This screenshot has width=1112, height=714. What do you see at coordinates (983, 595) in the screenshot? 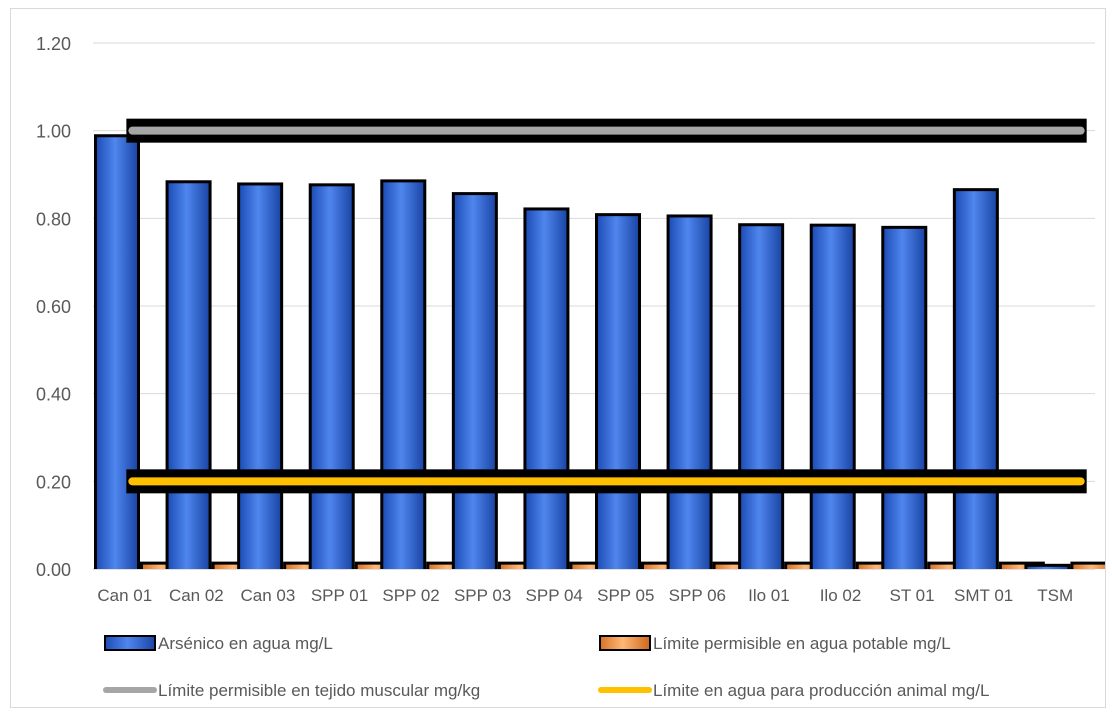
I see `x-tick-label: SMT 01` at bounding box center [983, 595].